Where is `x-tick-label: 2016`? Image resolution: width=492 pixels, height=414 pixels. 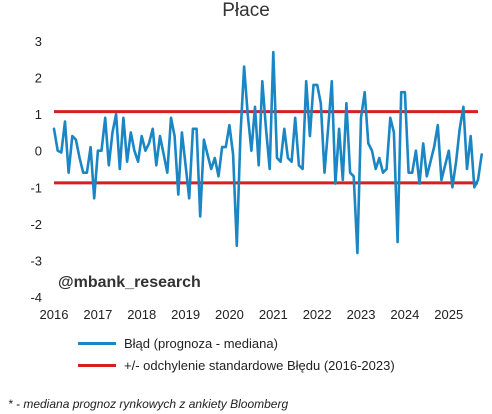 x-tick-label: 2016 is located at coordinates (54, 314).